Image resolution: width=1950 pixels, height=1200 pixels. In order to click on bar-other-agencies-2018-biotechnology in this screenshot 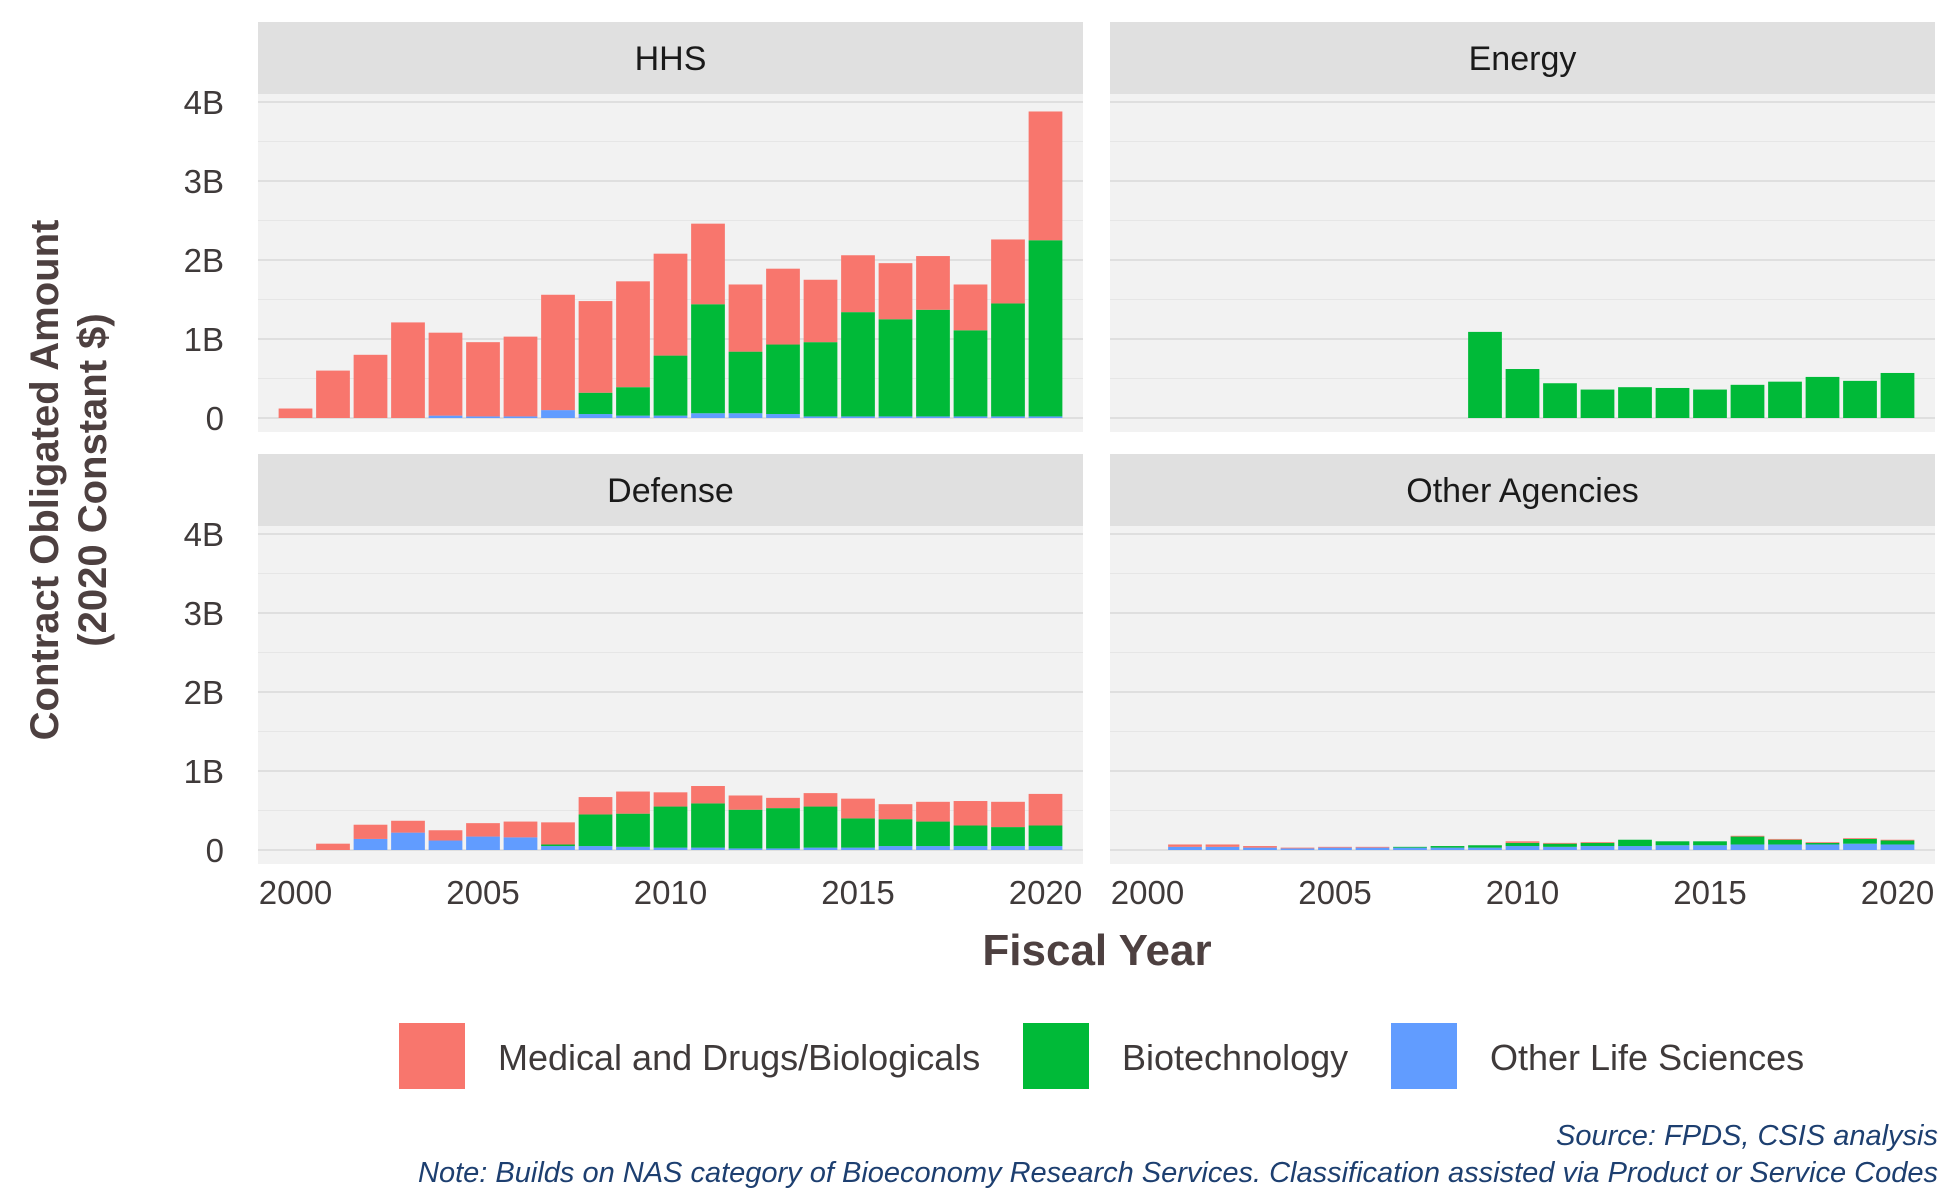, I will do `click(1822, 843)`.